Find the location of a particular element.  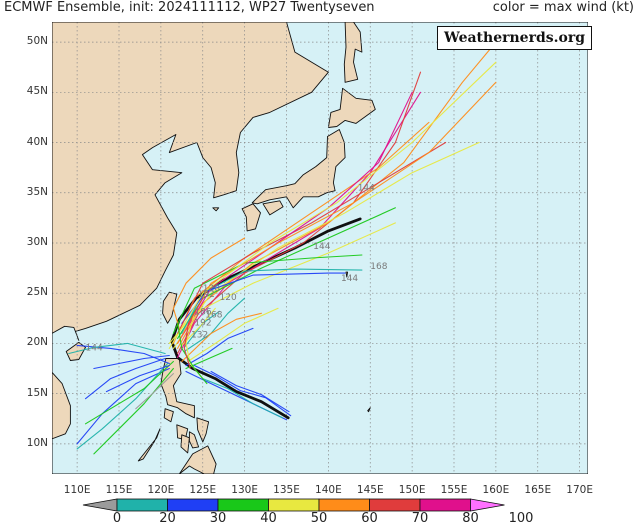

longitude-label: 145E is located at coordinates (370, 490).